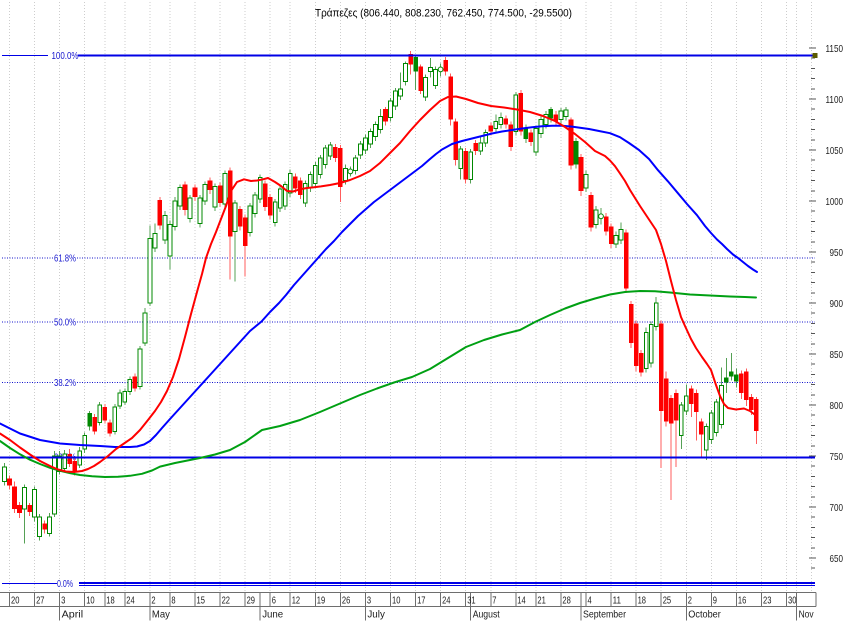 This screenshot has width=844, height=622. What do you see at coordinates (226, 600) in the screenshot?
I see `svg-text: 22` at bounding box center [226, 600].